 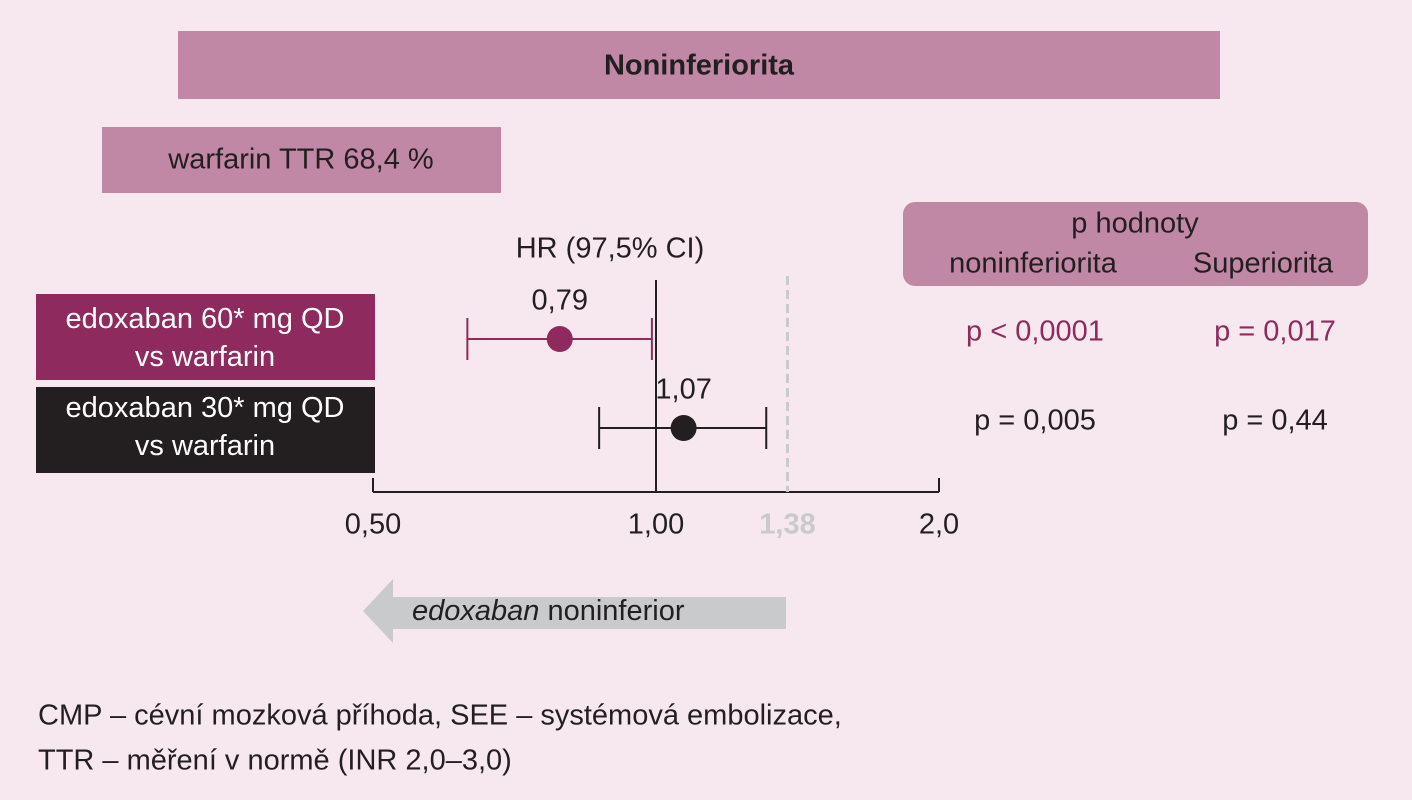 I want to click on subtitle-box, so click(x=301, y=160).